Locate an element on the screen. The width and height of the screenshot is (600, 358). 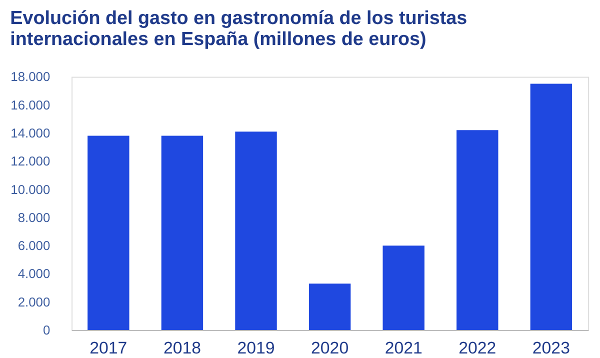
y-tick-label: 10.000 is located at coordinates (30, 189).